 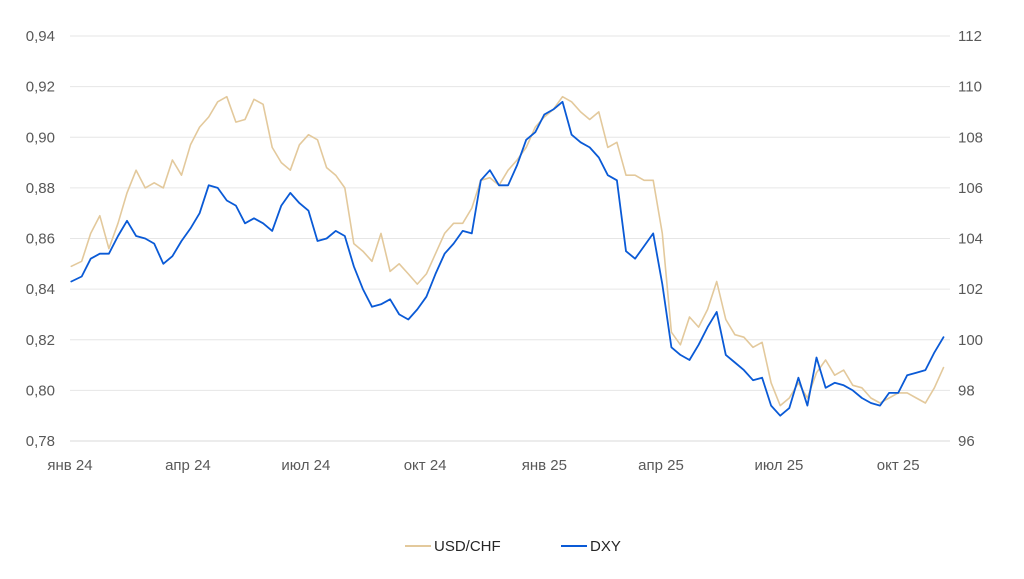 I want to click on y-right-tick-label: 102, so click(x=970, y=289).